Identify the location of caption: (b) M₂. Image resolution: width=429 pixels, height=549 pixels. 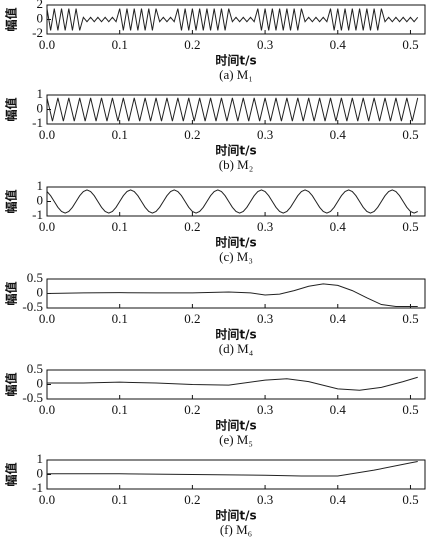
(236, 164).